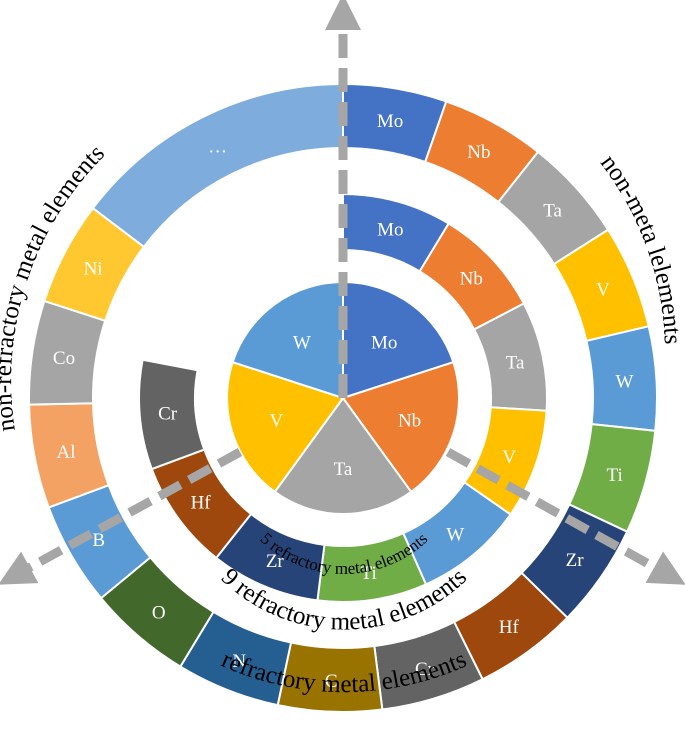 The image size is (685, 742). Describe the element at coordinates (509, 457) in the screenshot. I see `middle-ring-segment-label: V` at that location.